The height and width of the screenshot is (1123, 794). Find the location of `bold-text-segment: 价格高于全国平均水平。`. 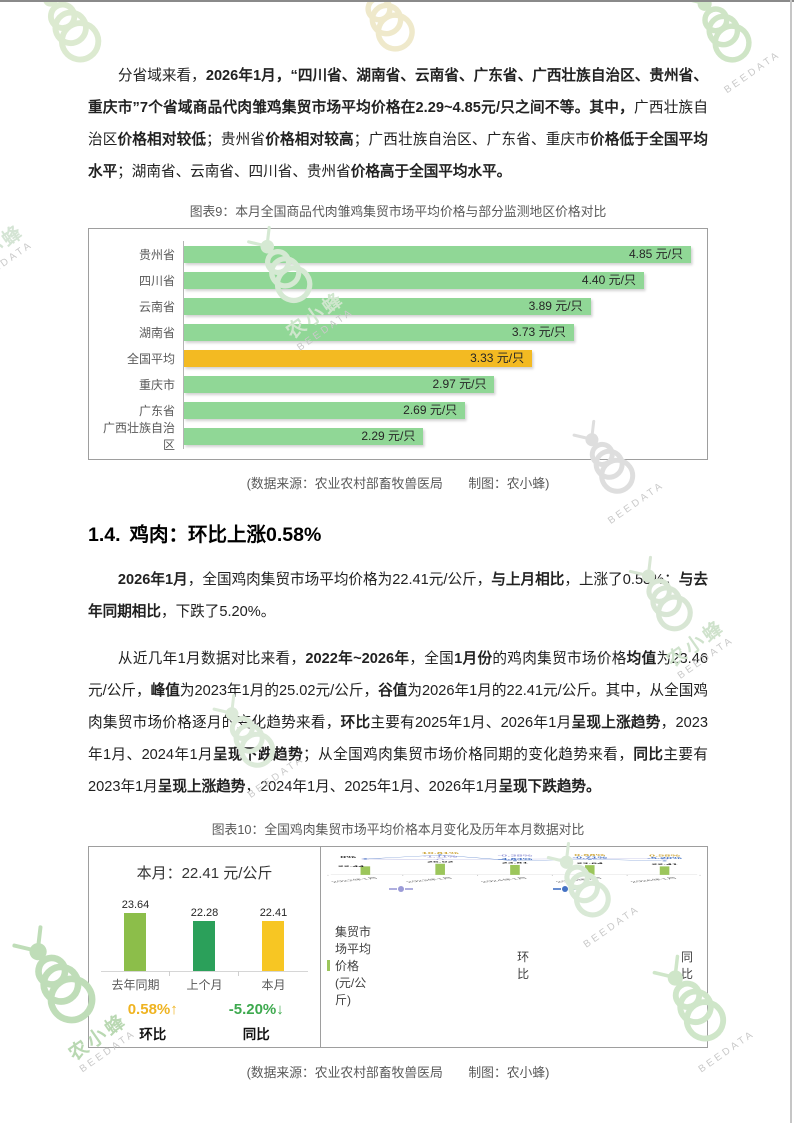

bold-text-segment: 价格高于全国平均水平。 is located at coordinates (431, 172).